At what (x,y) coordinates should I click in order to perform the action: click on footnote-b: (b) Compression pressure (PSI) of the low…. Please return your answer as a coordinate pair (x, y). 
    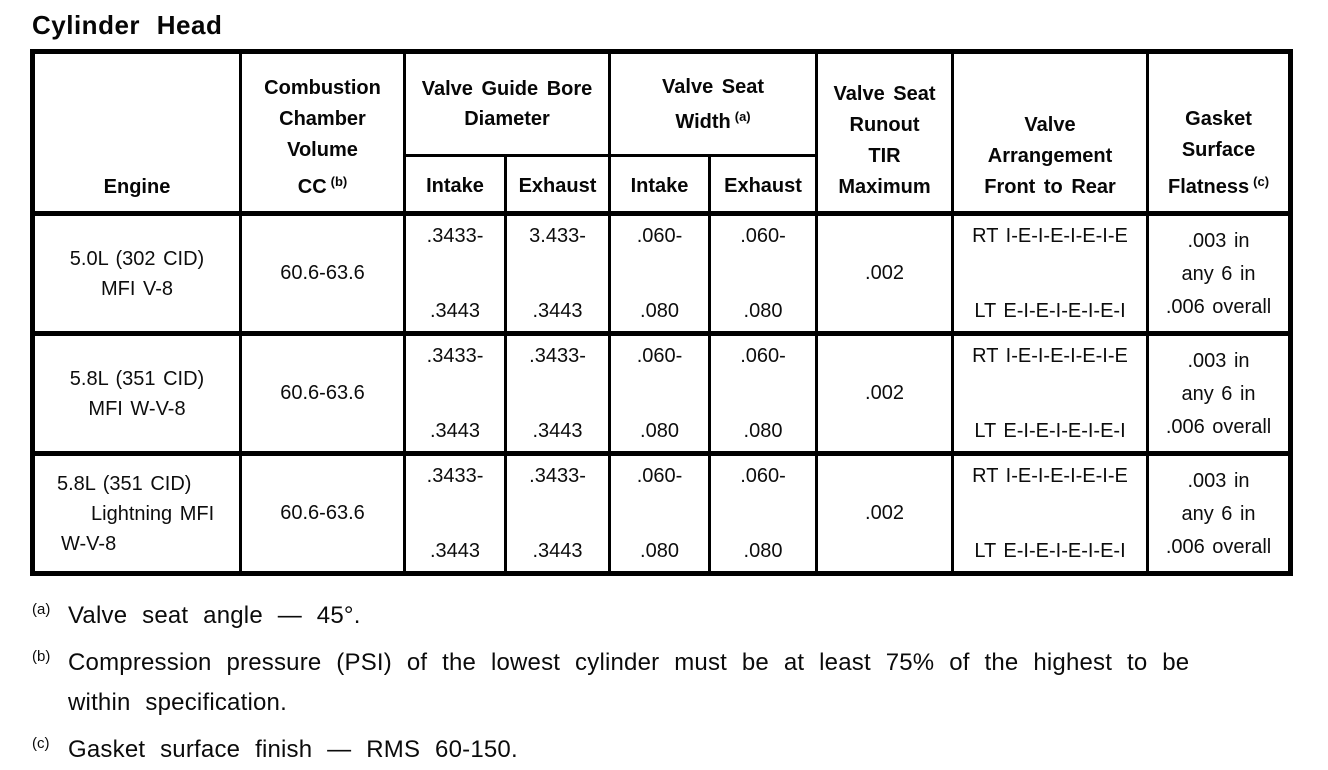
    Looking at the image, I should click on (619, 680).